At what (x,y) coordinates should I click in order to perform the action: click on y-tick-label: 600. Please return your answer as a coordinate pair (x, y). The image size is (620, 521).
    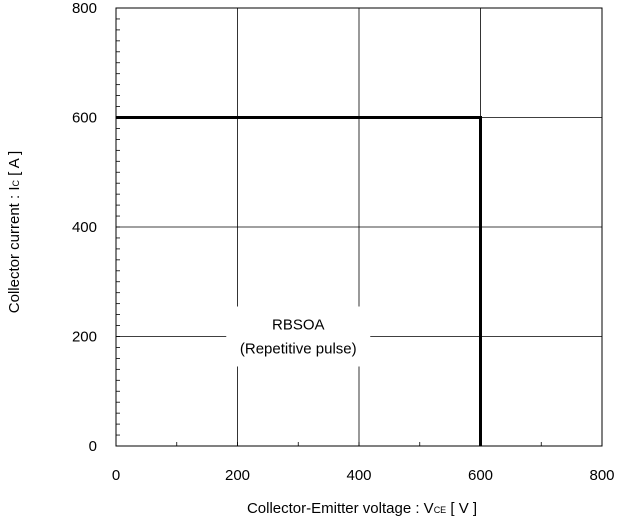
    Looking at the image, I should click on (84, 118).